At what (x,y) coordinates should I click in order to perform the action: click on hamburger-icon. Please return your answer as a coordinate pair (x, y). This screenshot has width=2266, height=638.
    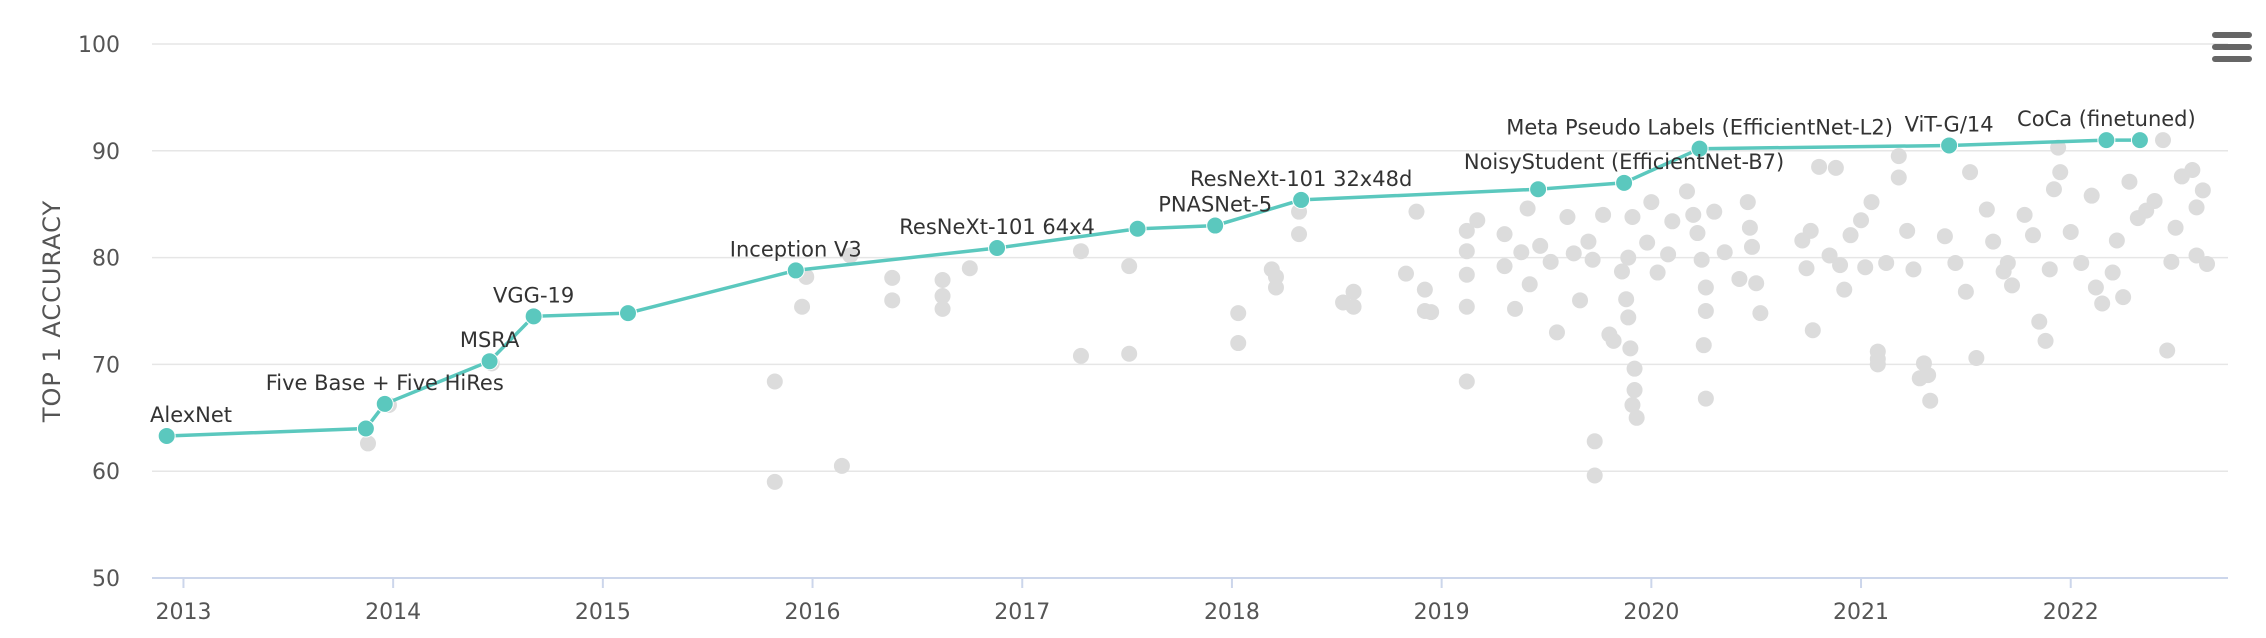
    Looking at the image, I should click on (2232, 47).